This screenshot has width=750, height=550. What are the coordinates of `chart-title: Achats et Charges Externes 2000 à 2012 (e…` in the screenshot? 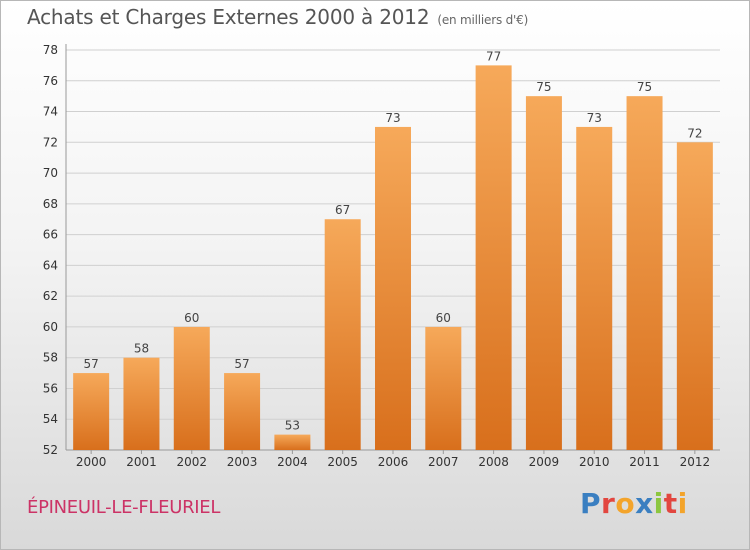 It's located at (277, 17).